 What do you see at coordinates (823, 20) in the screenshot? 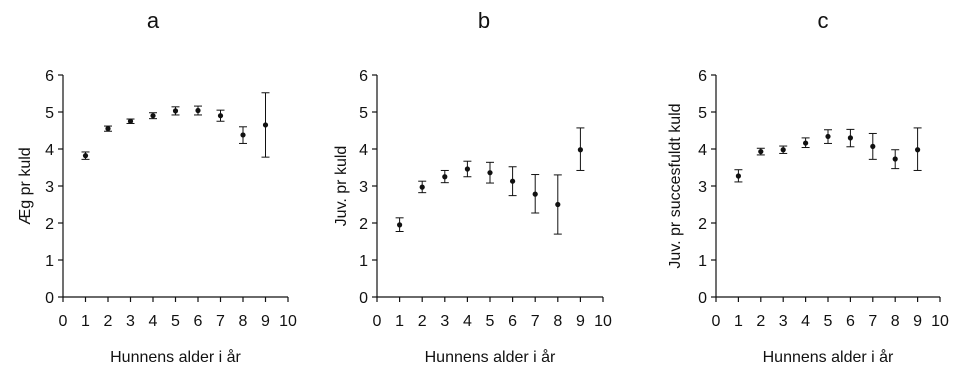
I see `panel-letter: c` at bounding box center [823, 20].